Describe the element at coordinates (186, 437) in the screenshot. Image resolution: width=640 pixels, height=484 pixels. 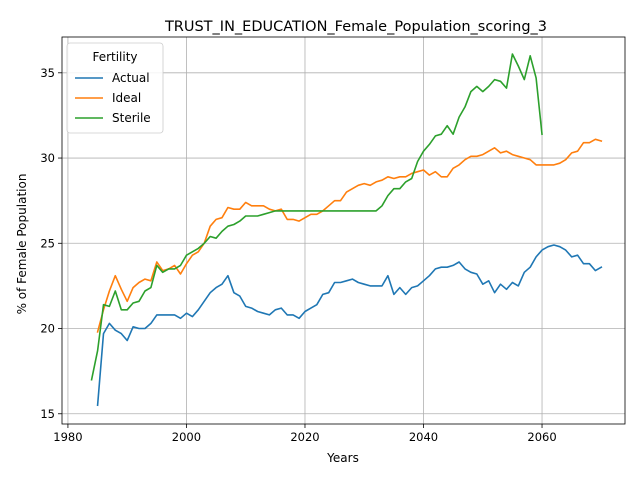
I see `x-tick-label: 2000` at that location.